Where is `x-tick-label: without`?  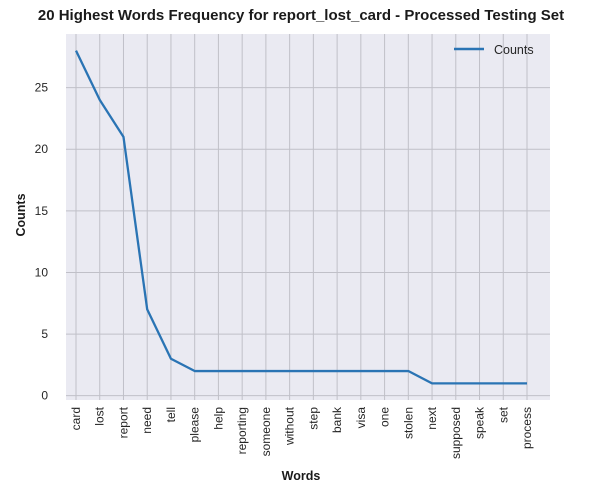 x-tick-label: without is located at coordinates (290, 426).